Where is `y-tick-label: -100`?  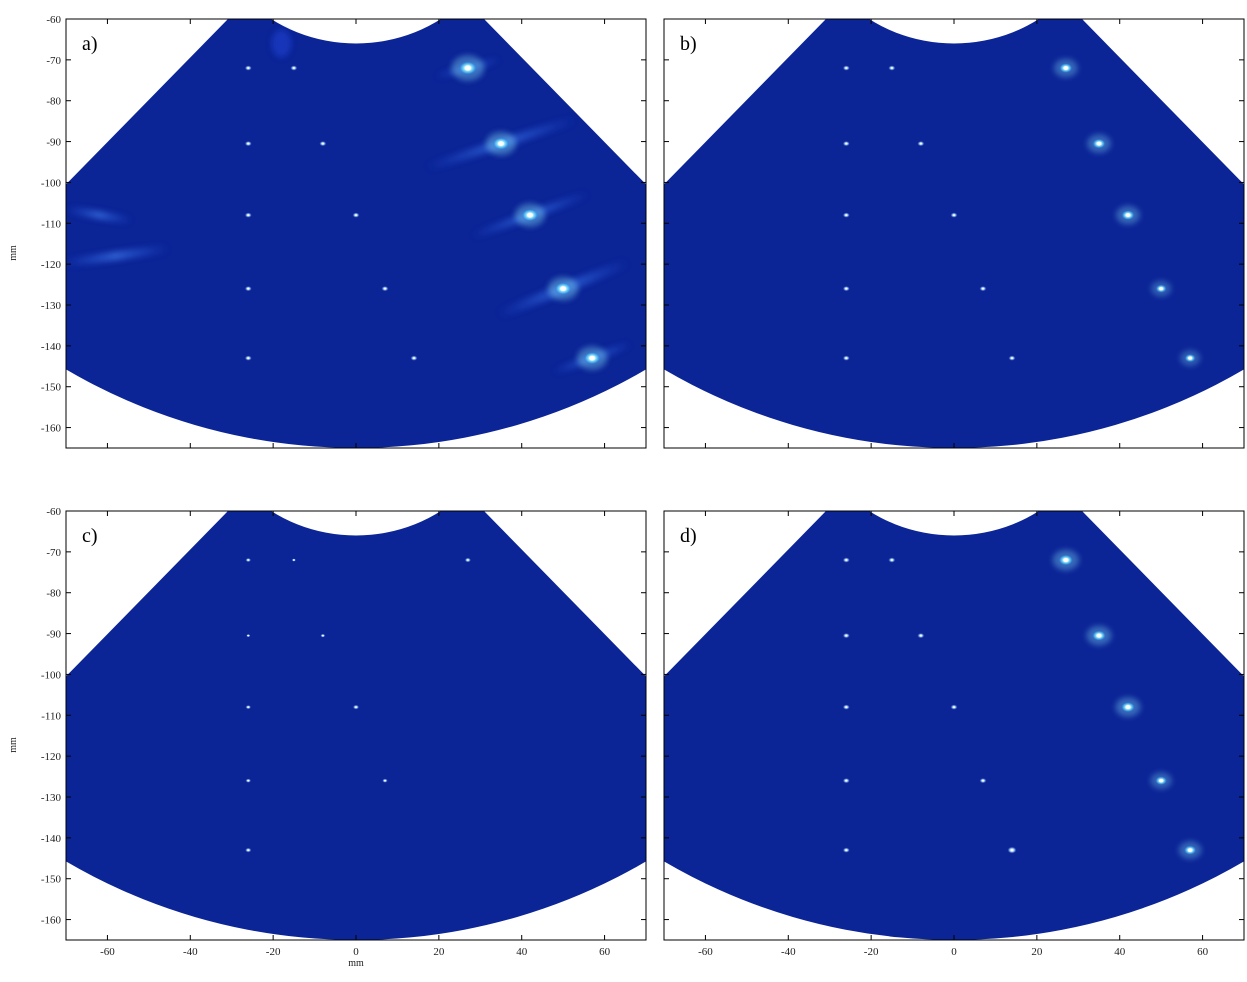
y-tick-label: -100 is located at coordinates (51, 183).